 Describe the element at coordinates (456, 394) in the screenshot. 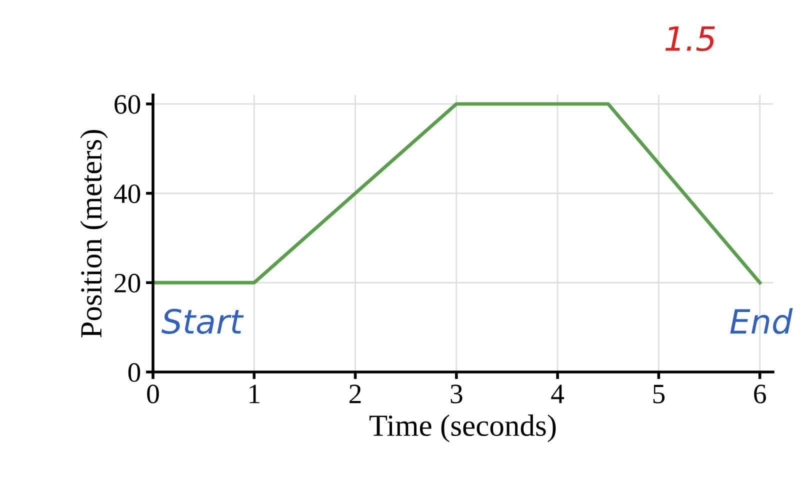

I see `x-tick-label: 3` at that location.